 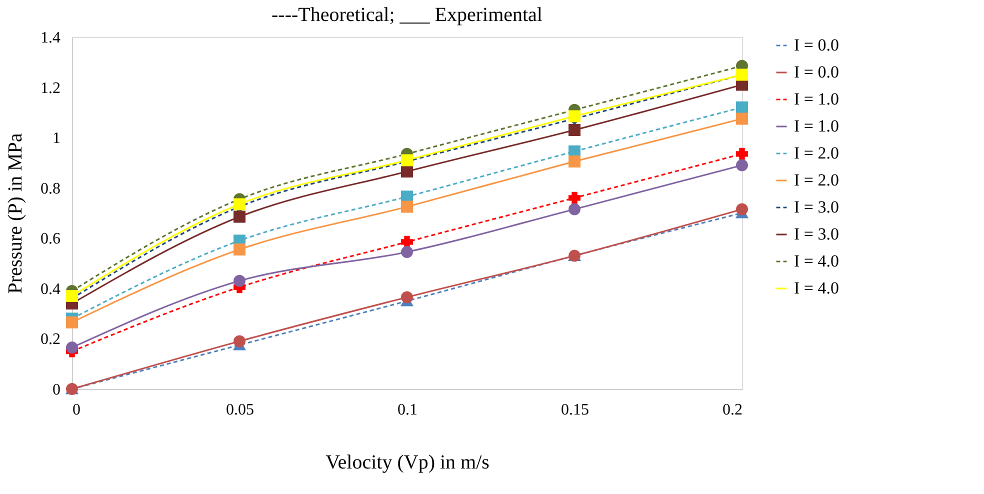 What do you see at coordinates (56, 390) in the screenshot?
I see `y-tick-label: 0` at bounding box center [56, 390].